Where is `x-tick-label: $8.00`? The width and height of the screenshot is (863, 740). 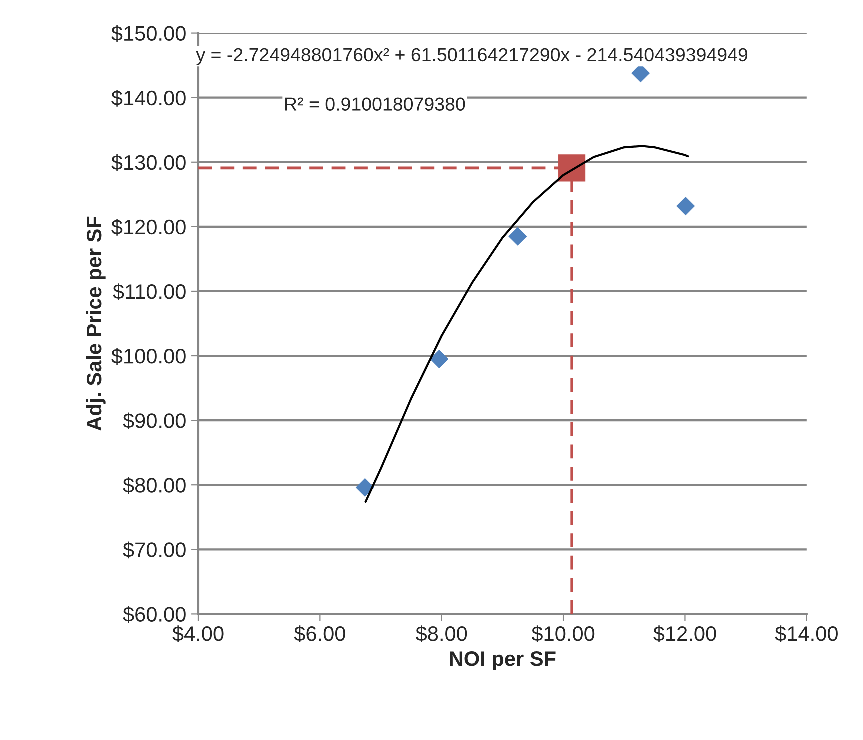 x-tick-label: $8.00 is located at coordinates (442, 634).